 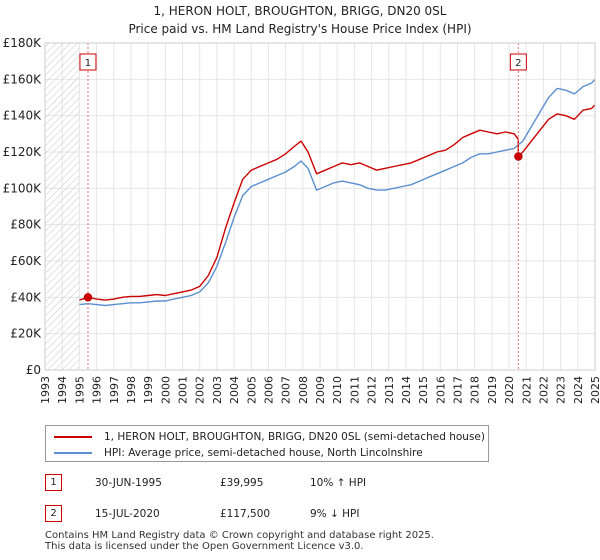 I want to click on sale-date: 15-JUL-2020, so click(x=127, y=514).